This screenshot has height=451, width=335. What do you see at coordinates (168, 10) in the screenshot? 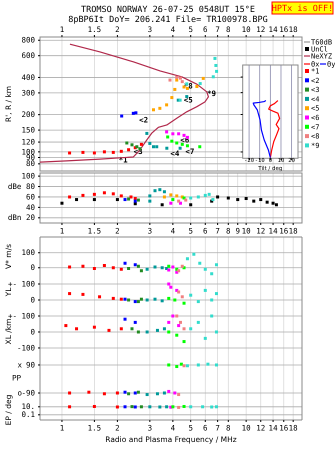
I see `chart-title: TROMSO NORWAY 26-07-25 0548UT 15°E` at bounding box center [168, 10].